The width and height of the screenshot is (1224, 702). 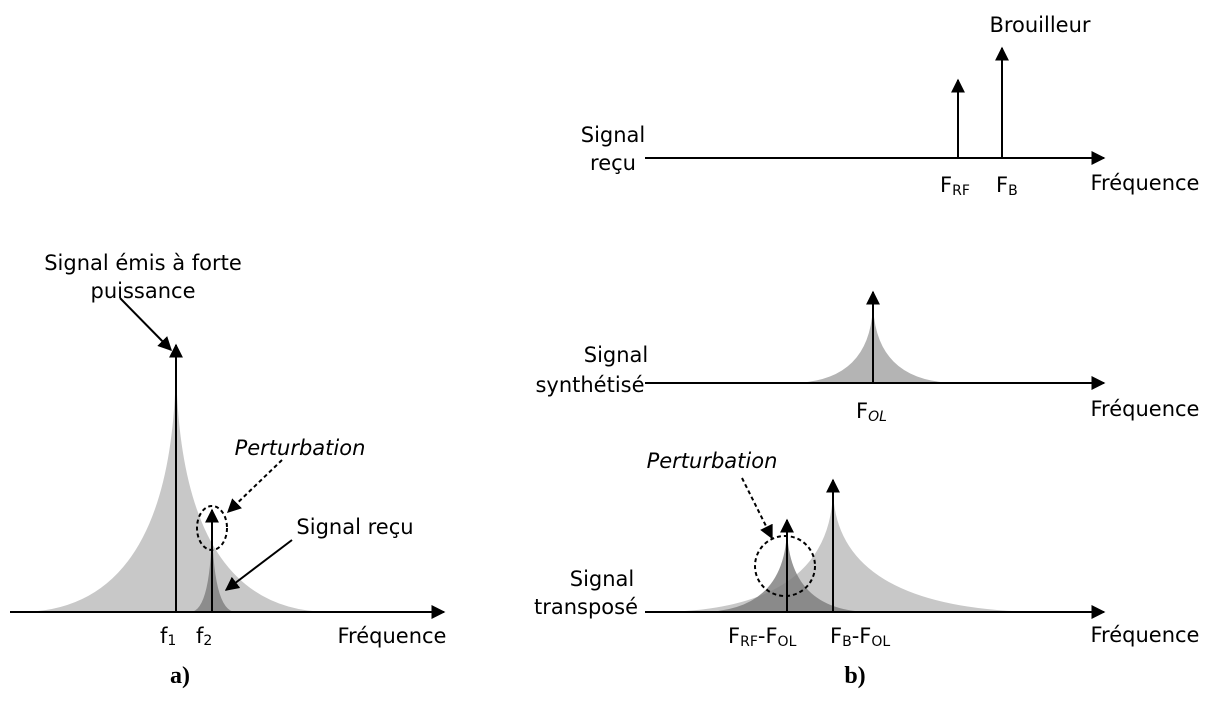 What do you see at coordinates (204, 636) in the screenshot?
I see `tick-label: f2` at bounding box center [204, 636].